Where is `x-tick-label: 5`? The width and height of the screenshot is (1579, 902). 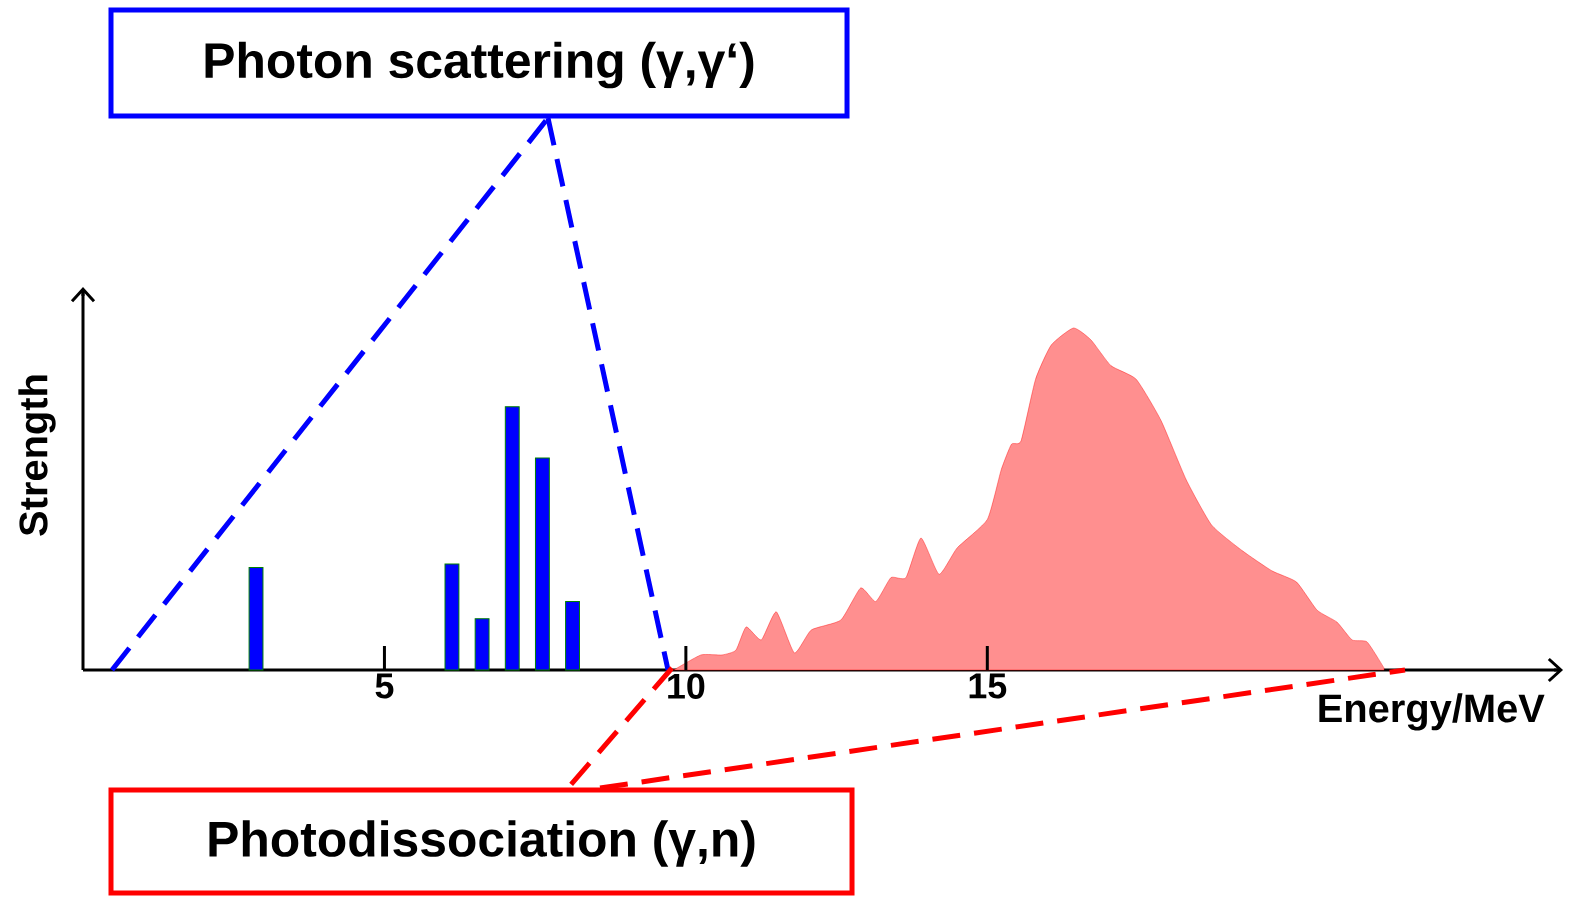
x-tick-label: 5 is located at coordinates (384, 686).